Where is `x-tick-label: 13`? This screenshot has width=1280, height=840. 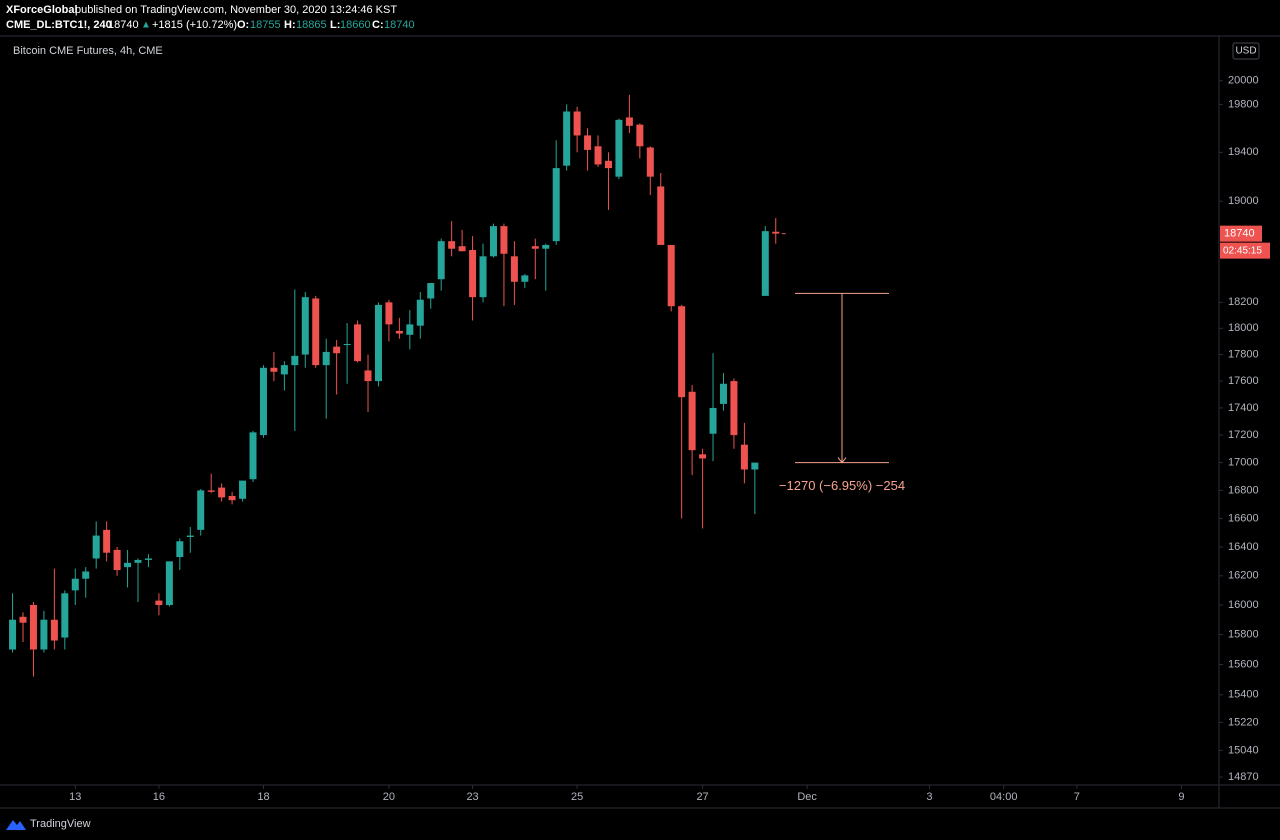 x-tick-label: 13 is located at coordinates (75, 797).